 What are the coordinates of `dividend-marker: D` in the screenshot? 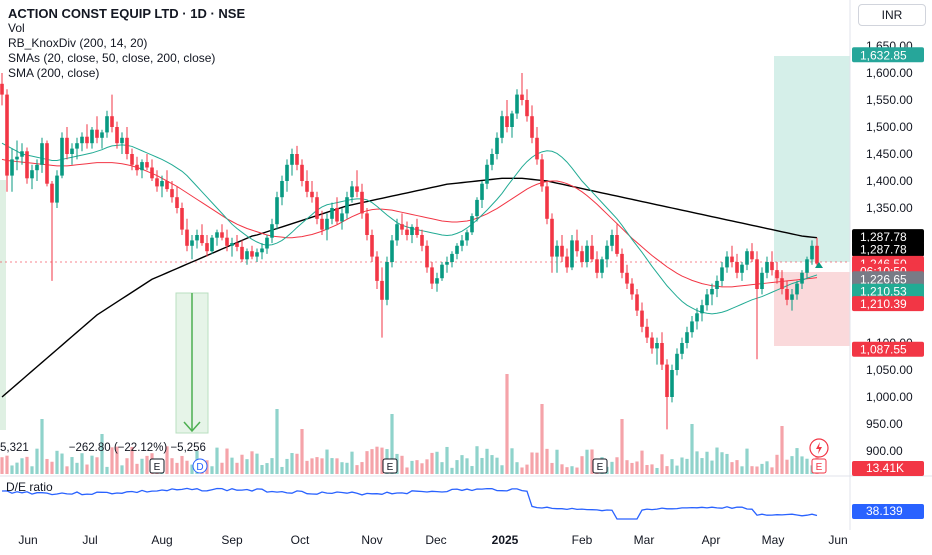 It's located at (200, 466).